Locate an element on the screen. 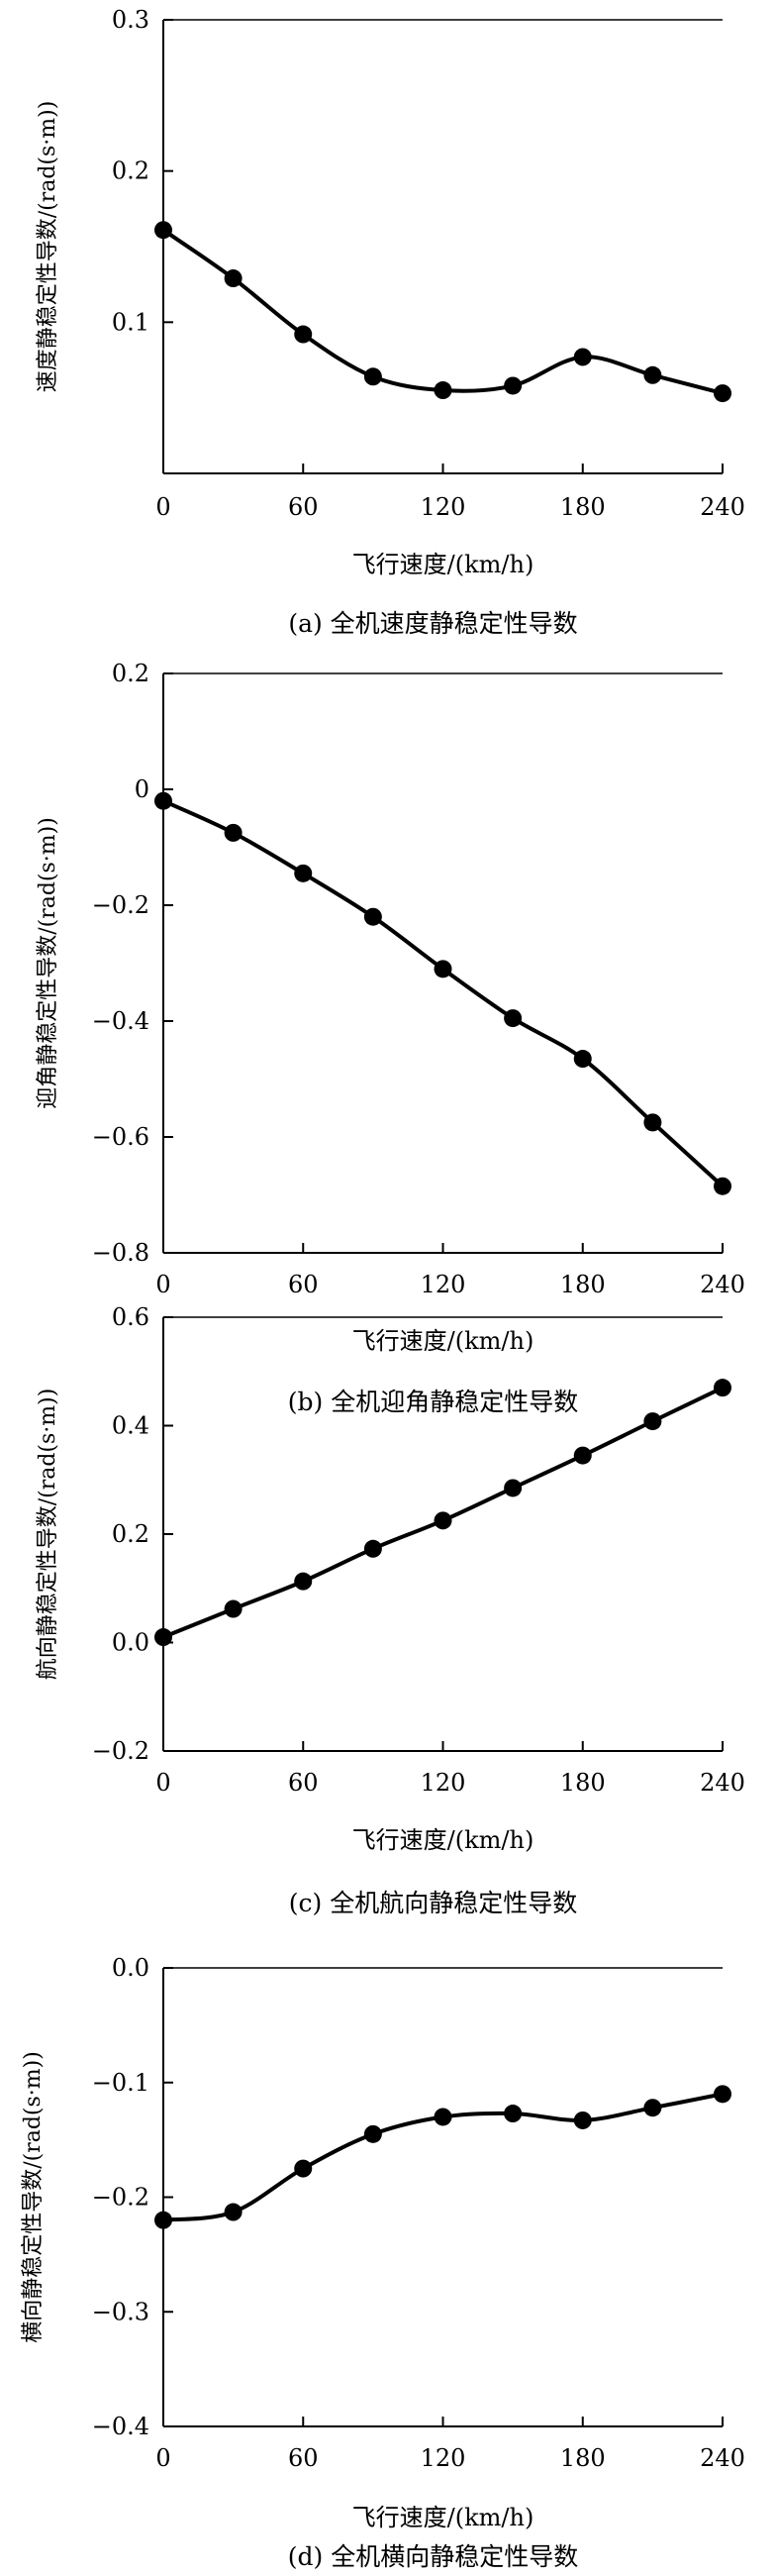  y-tick-label: −0.1 is located at coordinates (121, 2083).